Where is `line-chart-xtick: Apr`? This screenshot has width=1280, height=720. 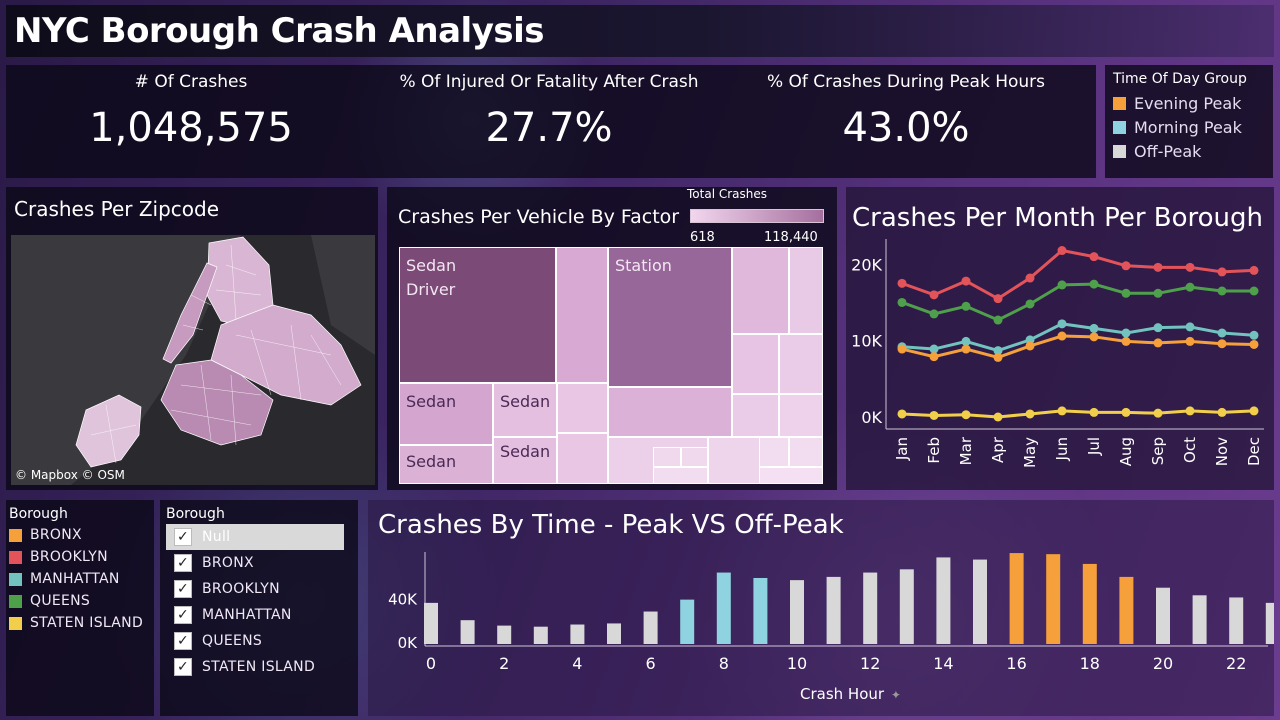
line-chart-xtick: Apr is located at coordinates (998, 449).